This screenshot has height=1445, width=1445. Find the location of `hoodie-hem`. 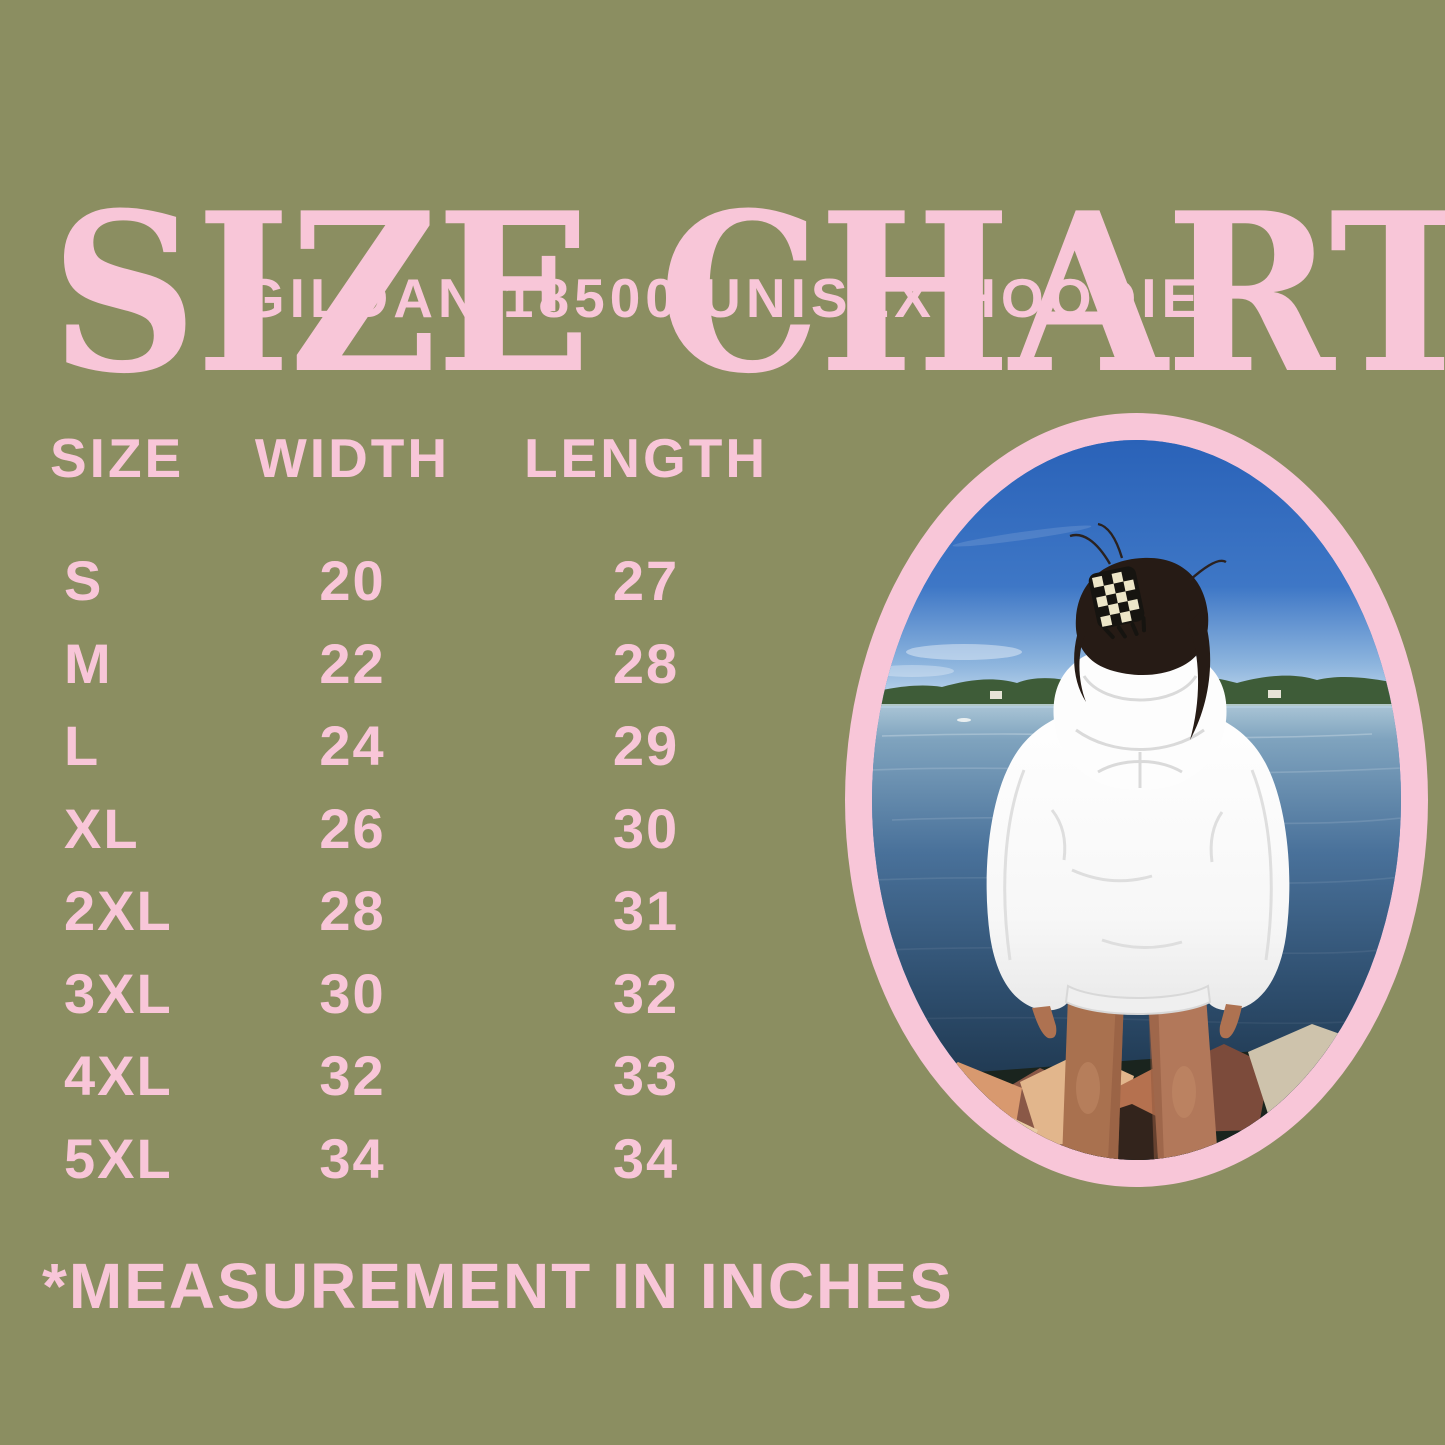

hoodie-hem is located at coordinates (1138, 999).